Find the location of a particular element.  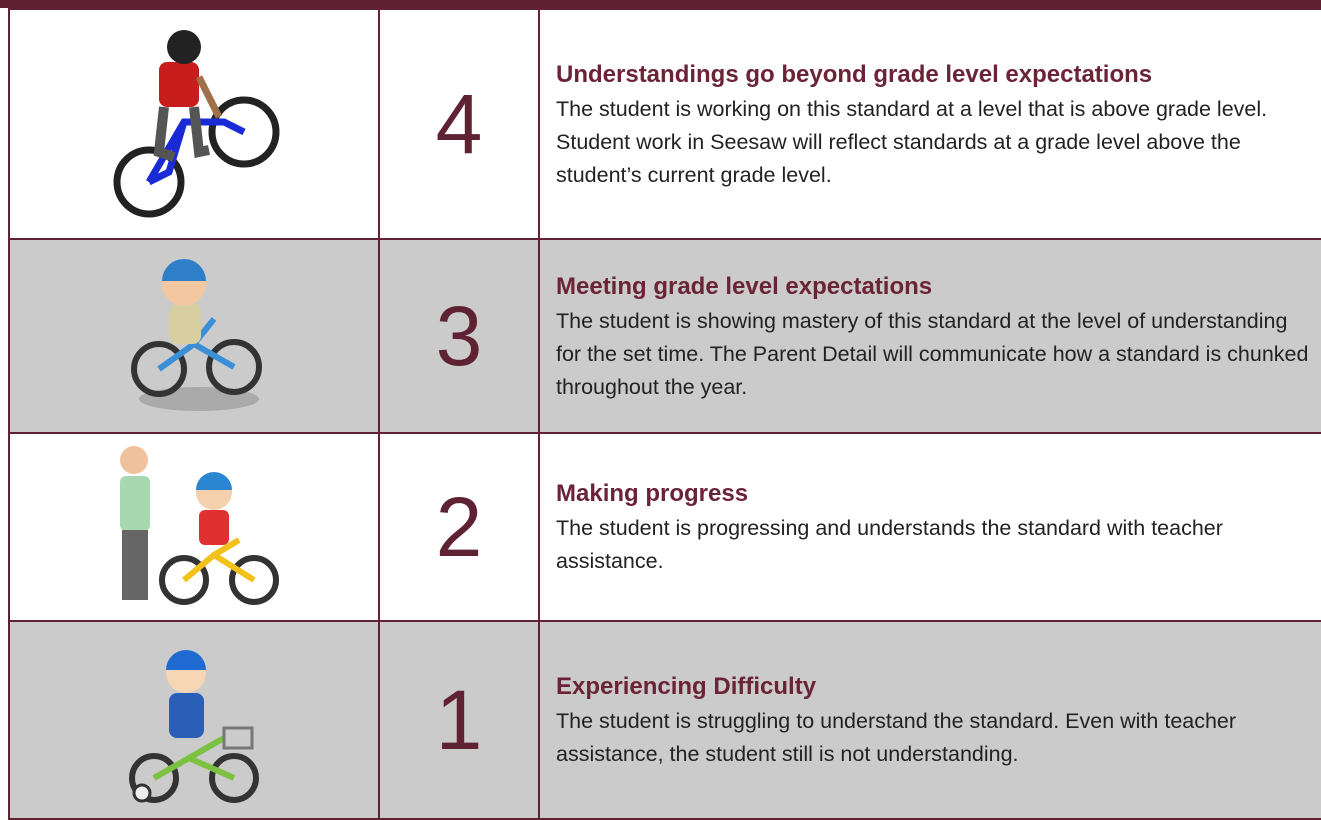

score: 2 is located at coordinates (459, 527).